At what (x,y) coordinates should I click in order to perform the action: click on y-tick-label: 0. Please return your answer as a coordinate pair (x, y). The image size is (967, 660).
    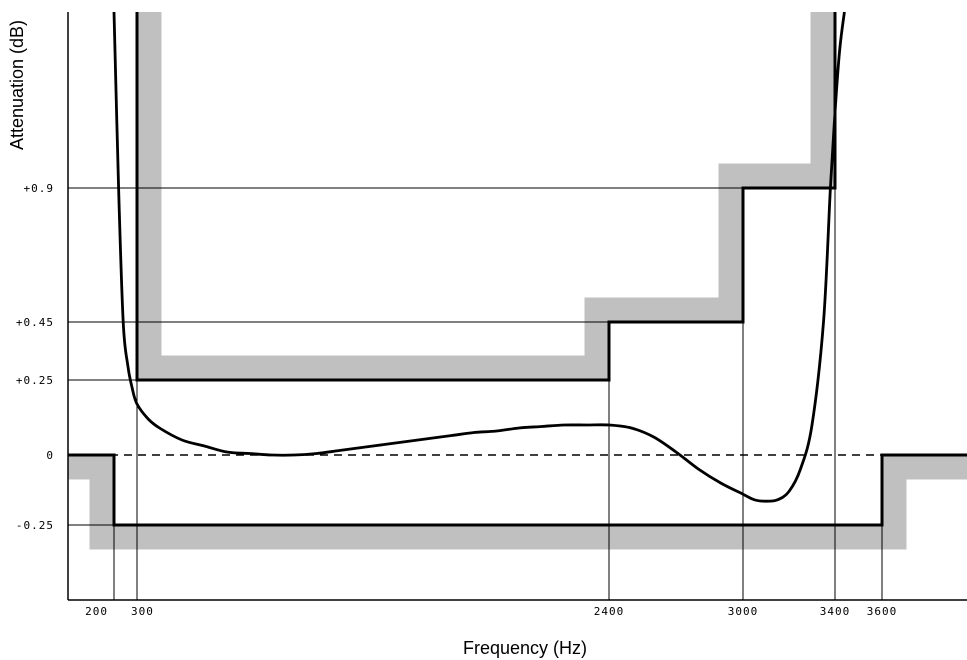
    Looking at the image, I should click on (50, 455).